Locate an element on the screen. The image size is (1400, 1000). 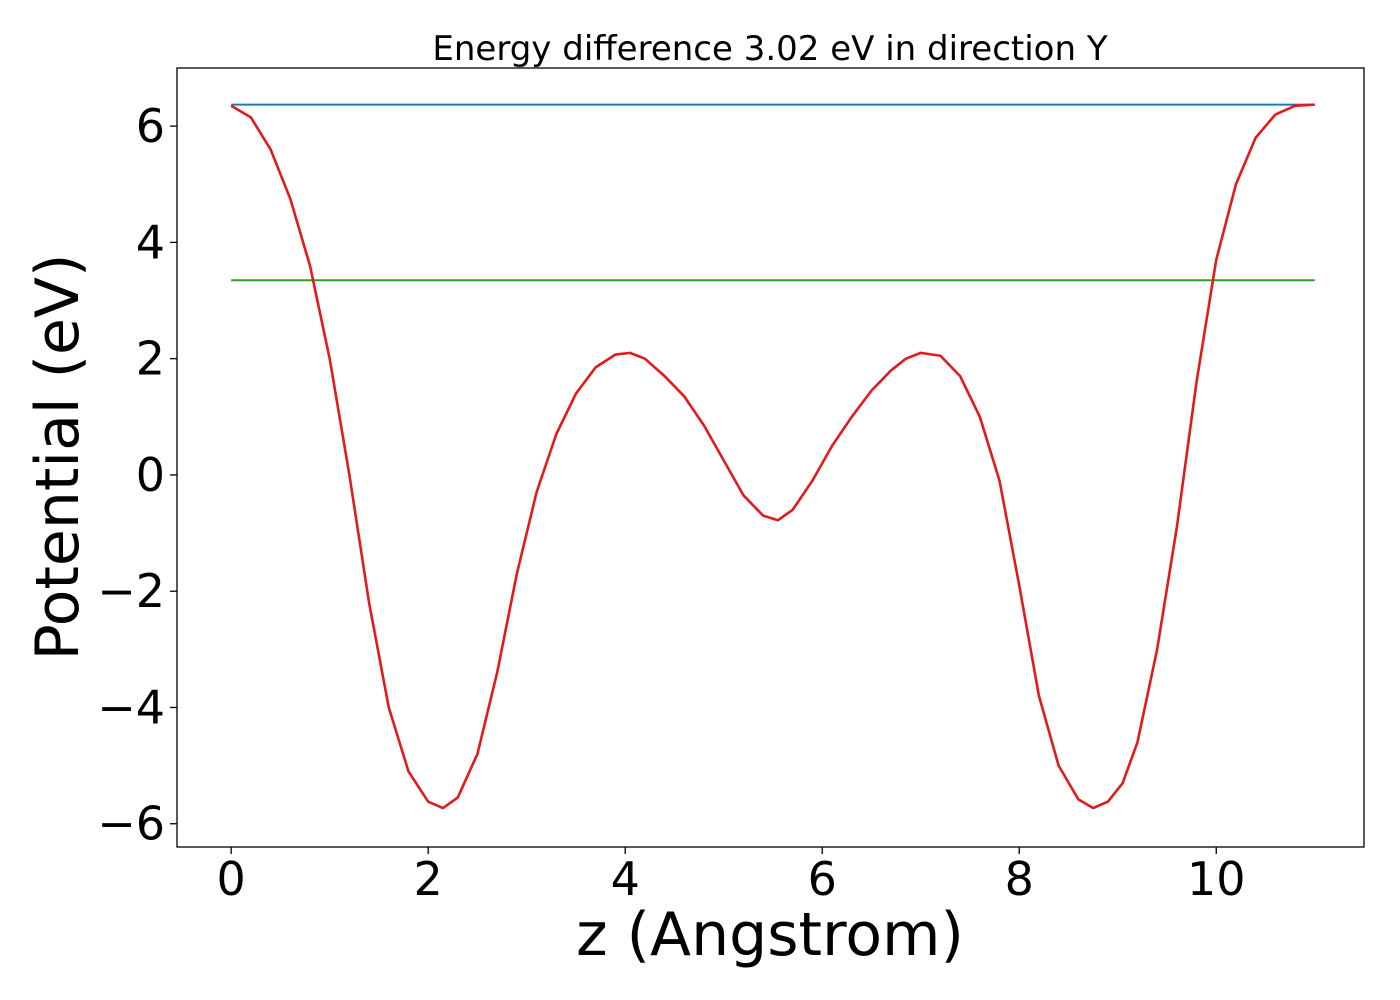
x-axis: 0 2 4 6 8 10 is located at coordinates (731, 876).